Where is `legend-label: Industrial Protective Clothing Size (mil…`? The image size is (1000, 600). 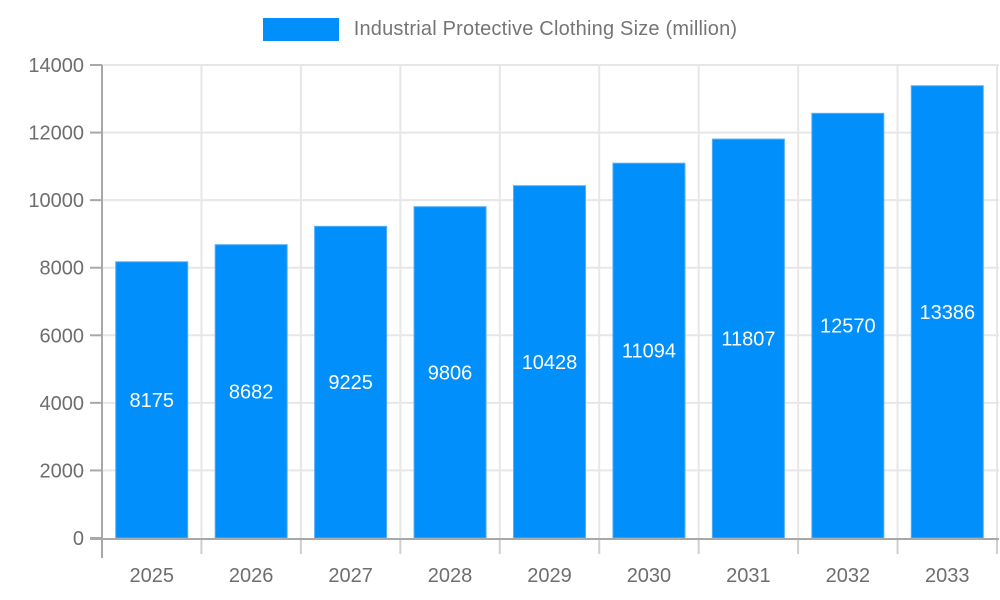 legend-label: Industrial Protective Clothing Size (mil… is located at coordinates (545, 28).